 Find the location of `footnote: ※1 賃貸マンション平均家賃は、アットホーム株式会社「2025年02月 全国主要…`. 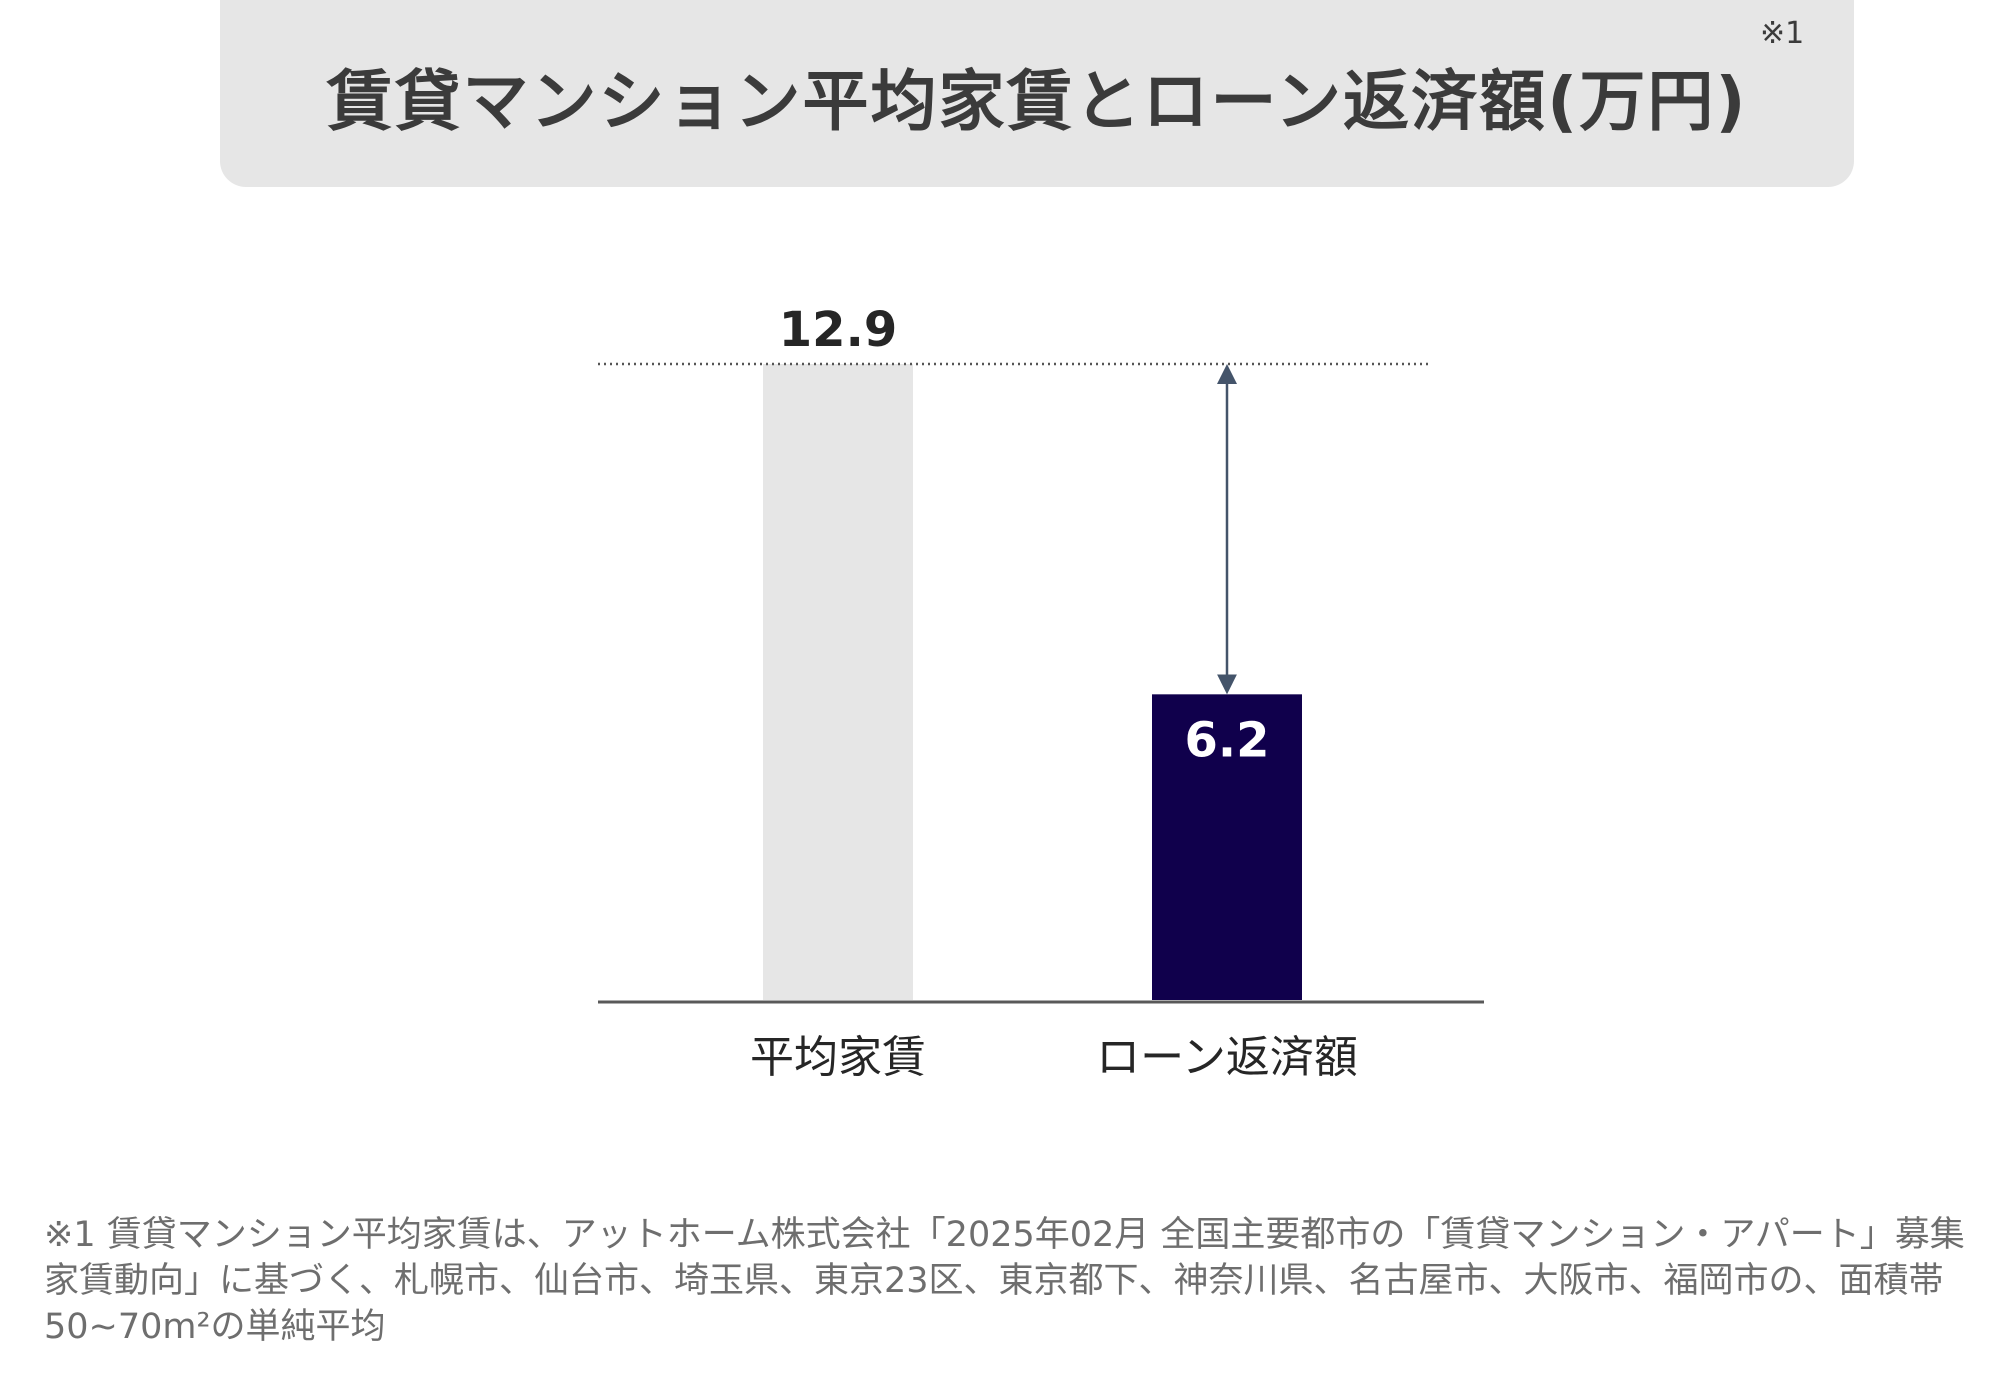

footnote: ※1 賃貸マンション平均家賃は、アットホーム株式会社「2025年02月 全国主要… is located at coordinates (1004, 1281).